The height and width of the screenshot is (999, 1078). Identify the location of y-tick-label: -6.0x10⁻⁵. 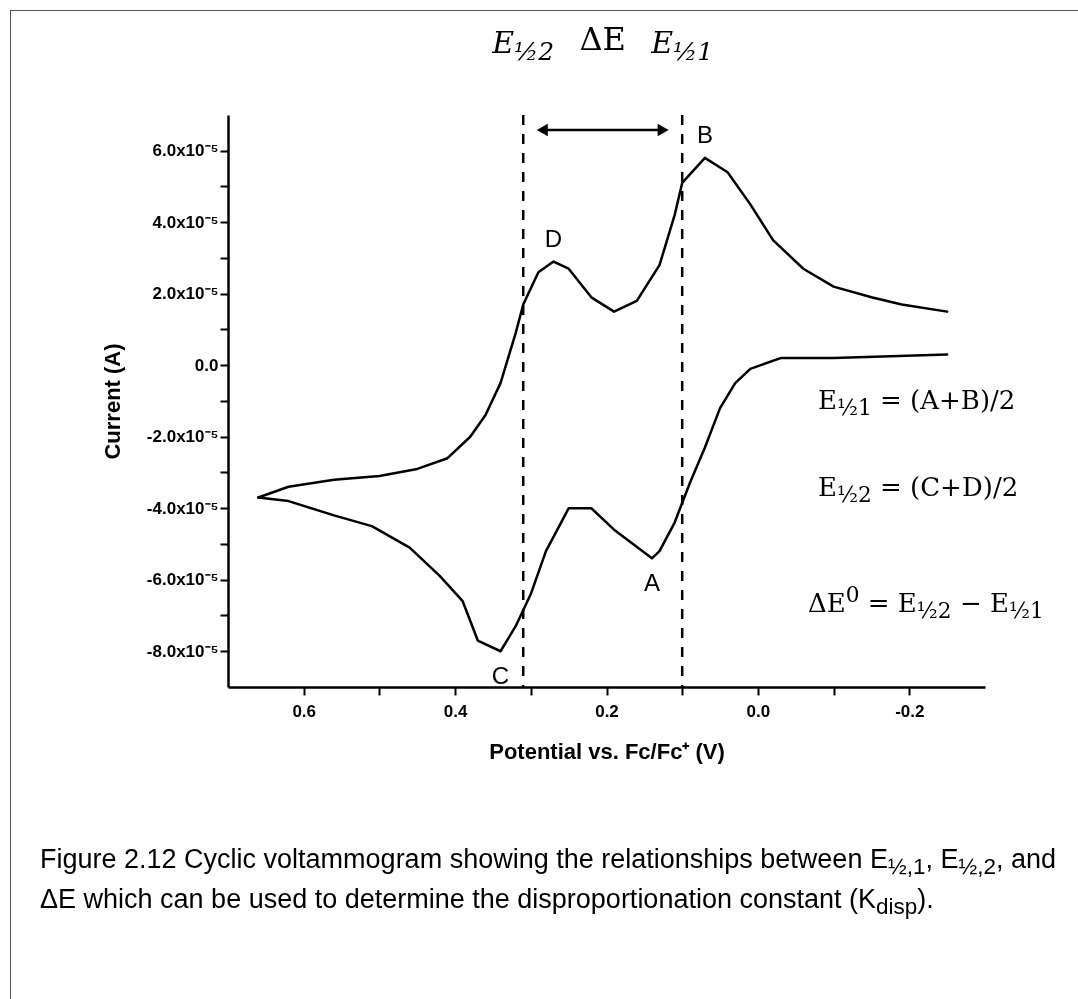
(182, 580).